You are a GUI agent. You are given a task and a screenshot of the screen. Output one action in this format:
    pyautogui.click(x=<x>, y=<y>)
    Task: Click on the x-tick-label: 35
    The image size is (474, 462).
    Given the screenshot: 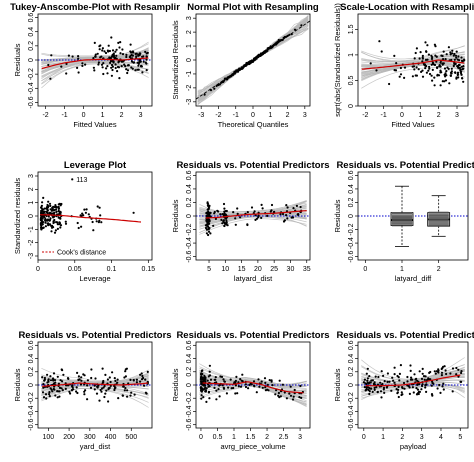 What is the action you would take?
    pyautogui.click(x=307, y=269)
    